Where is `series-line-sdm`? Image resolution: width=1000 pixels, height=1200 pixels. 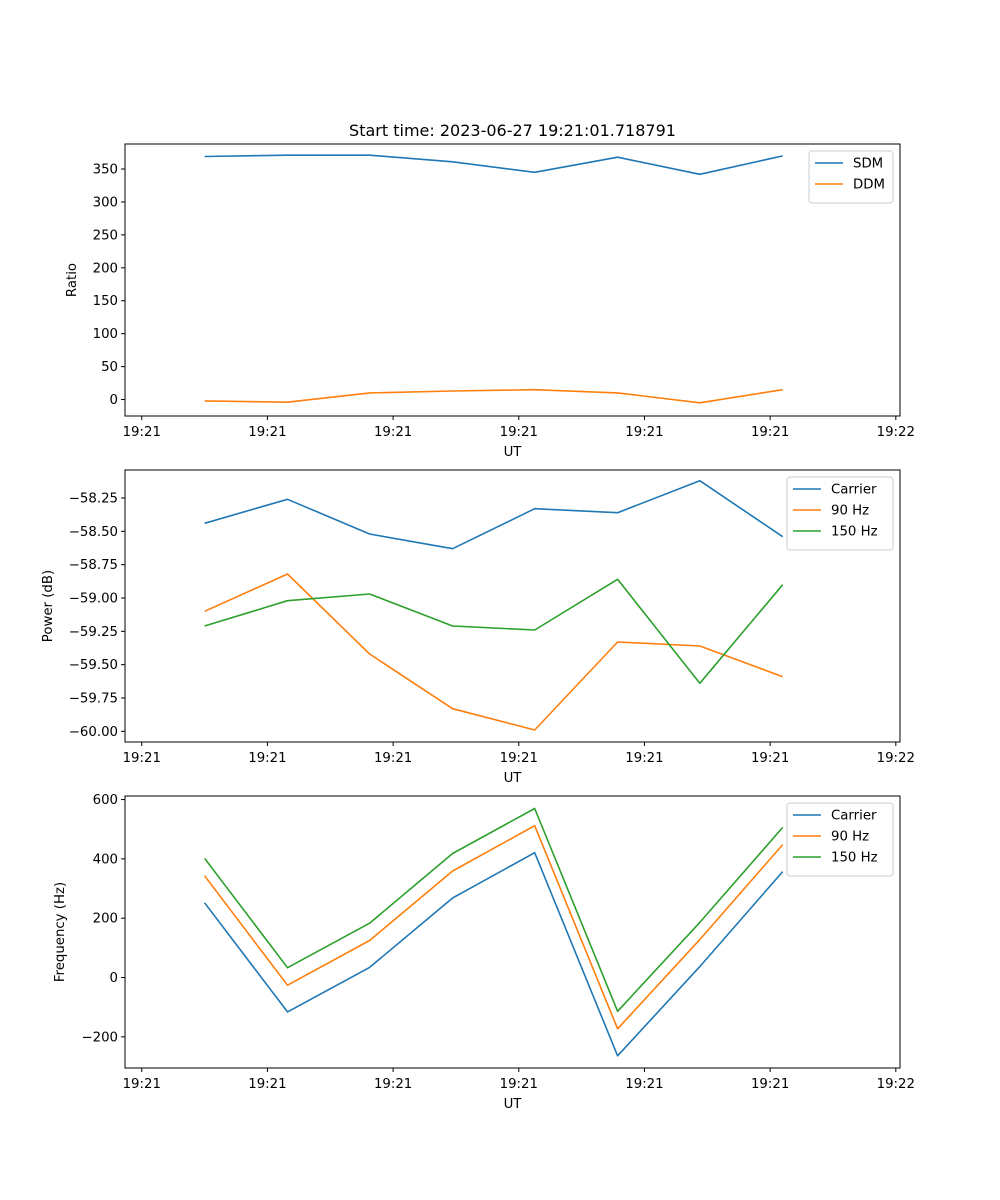
series-line-sdm is located at coordinates (493, 165).